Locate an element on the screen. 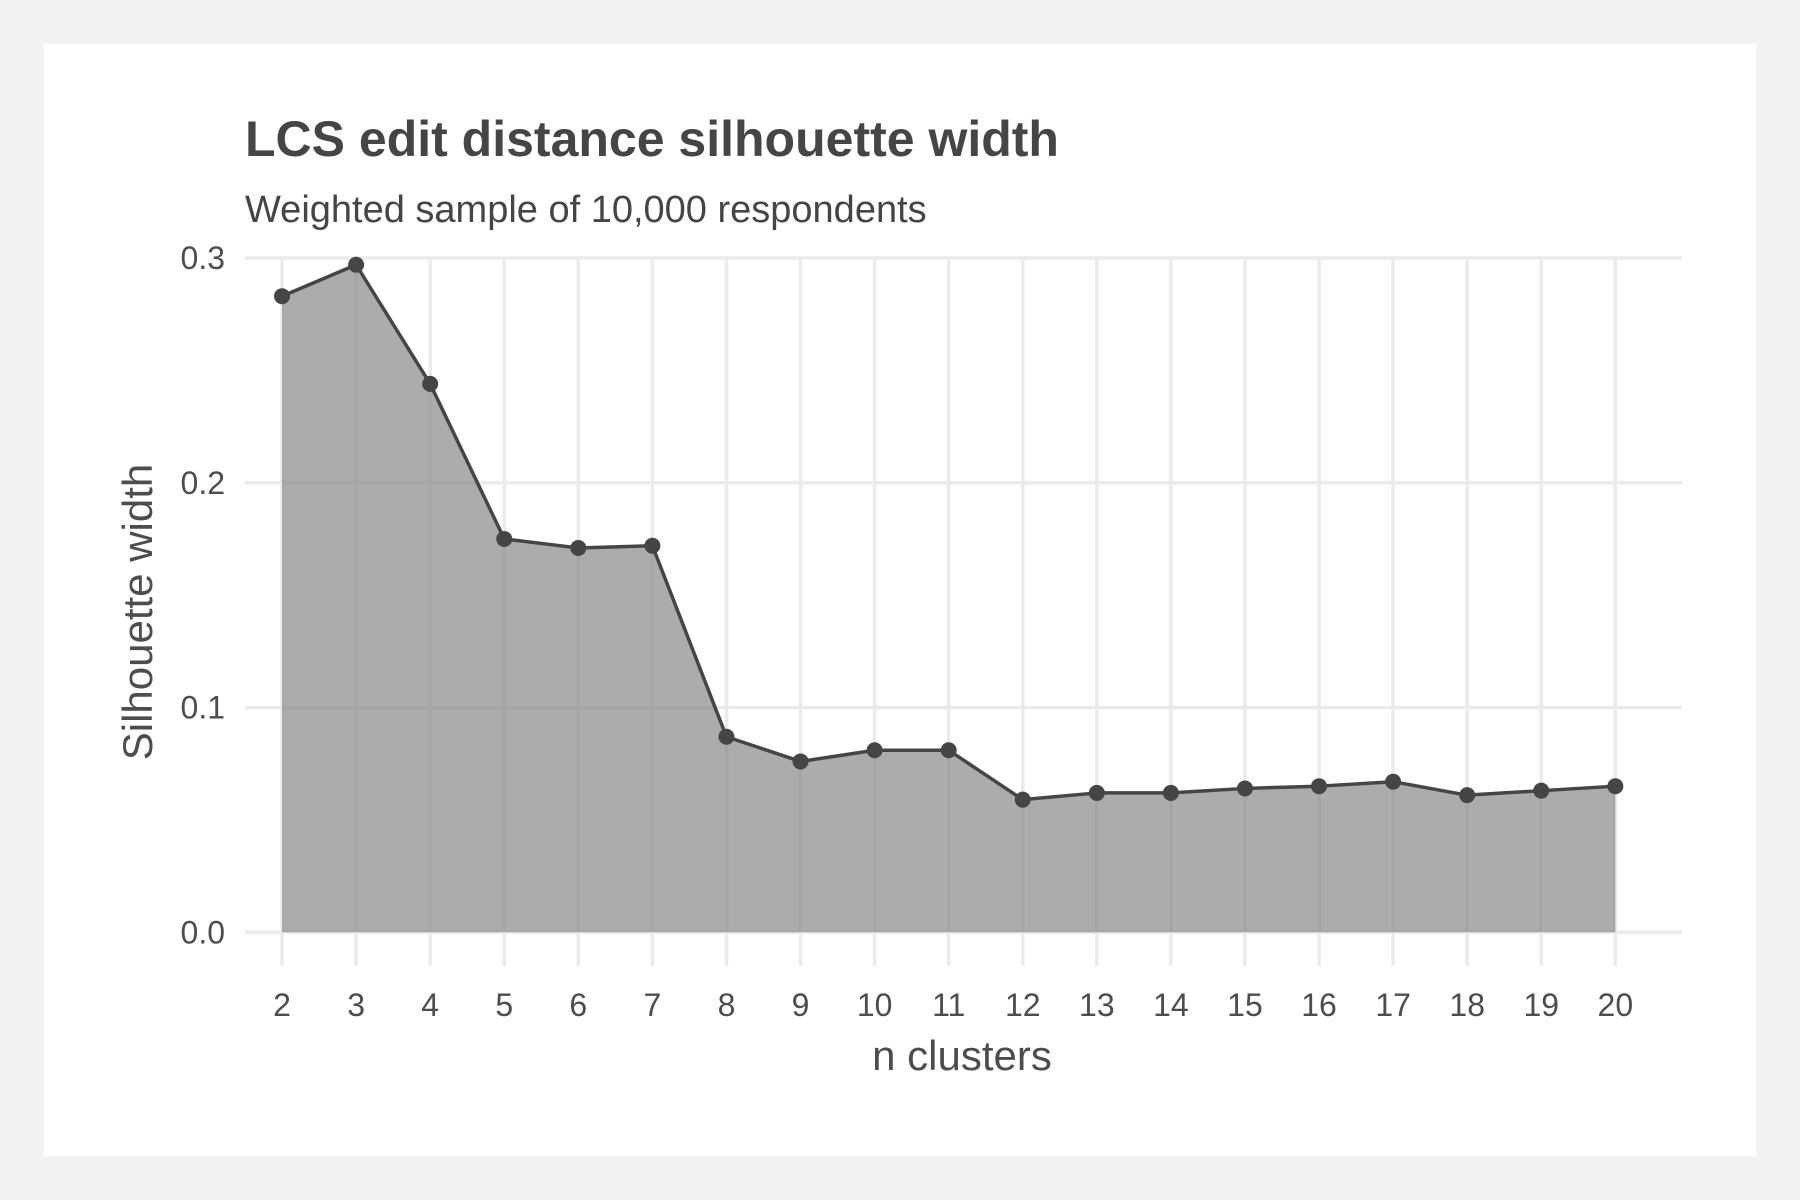 The height and width of the screenshot is (1200, 1800). x-tick-label: 2 is located at coordinates (282, 1005).